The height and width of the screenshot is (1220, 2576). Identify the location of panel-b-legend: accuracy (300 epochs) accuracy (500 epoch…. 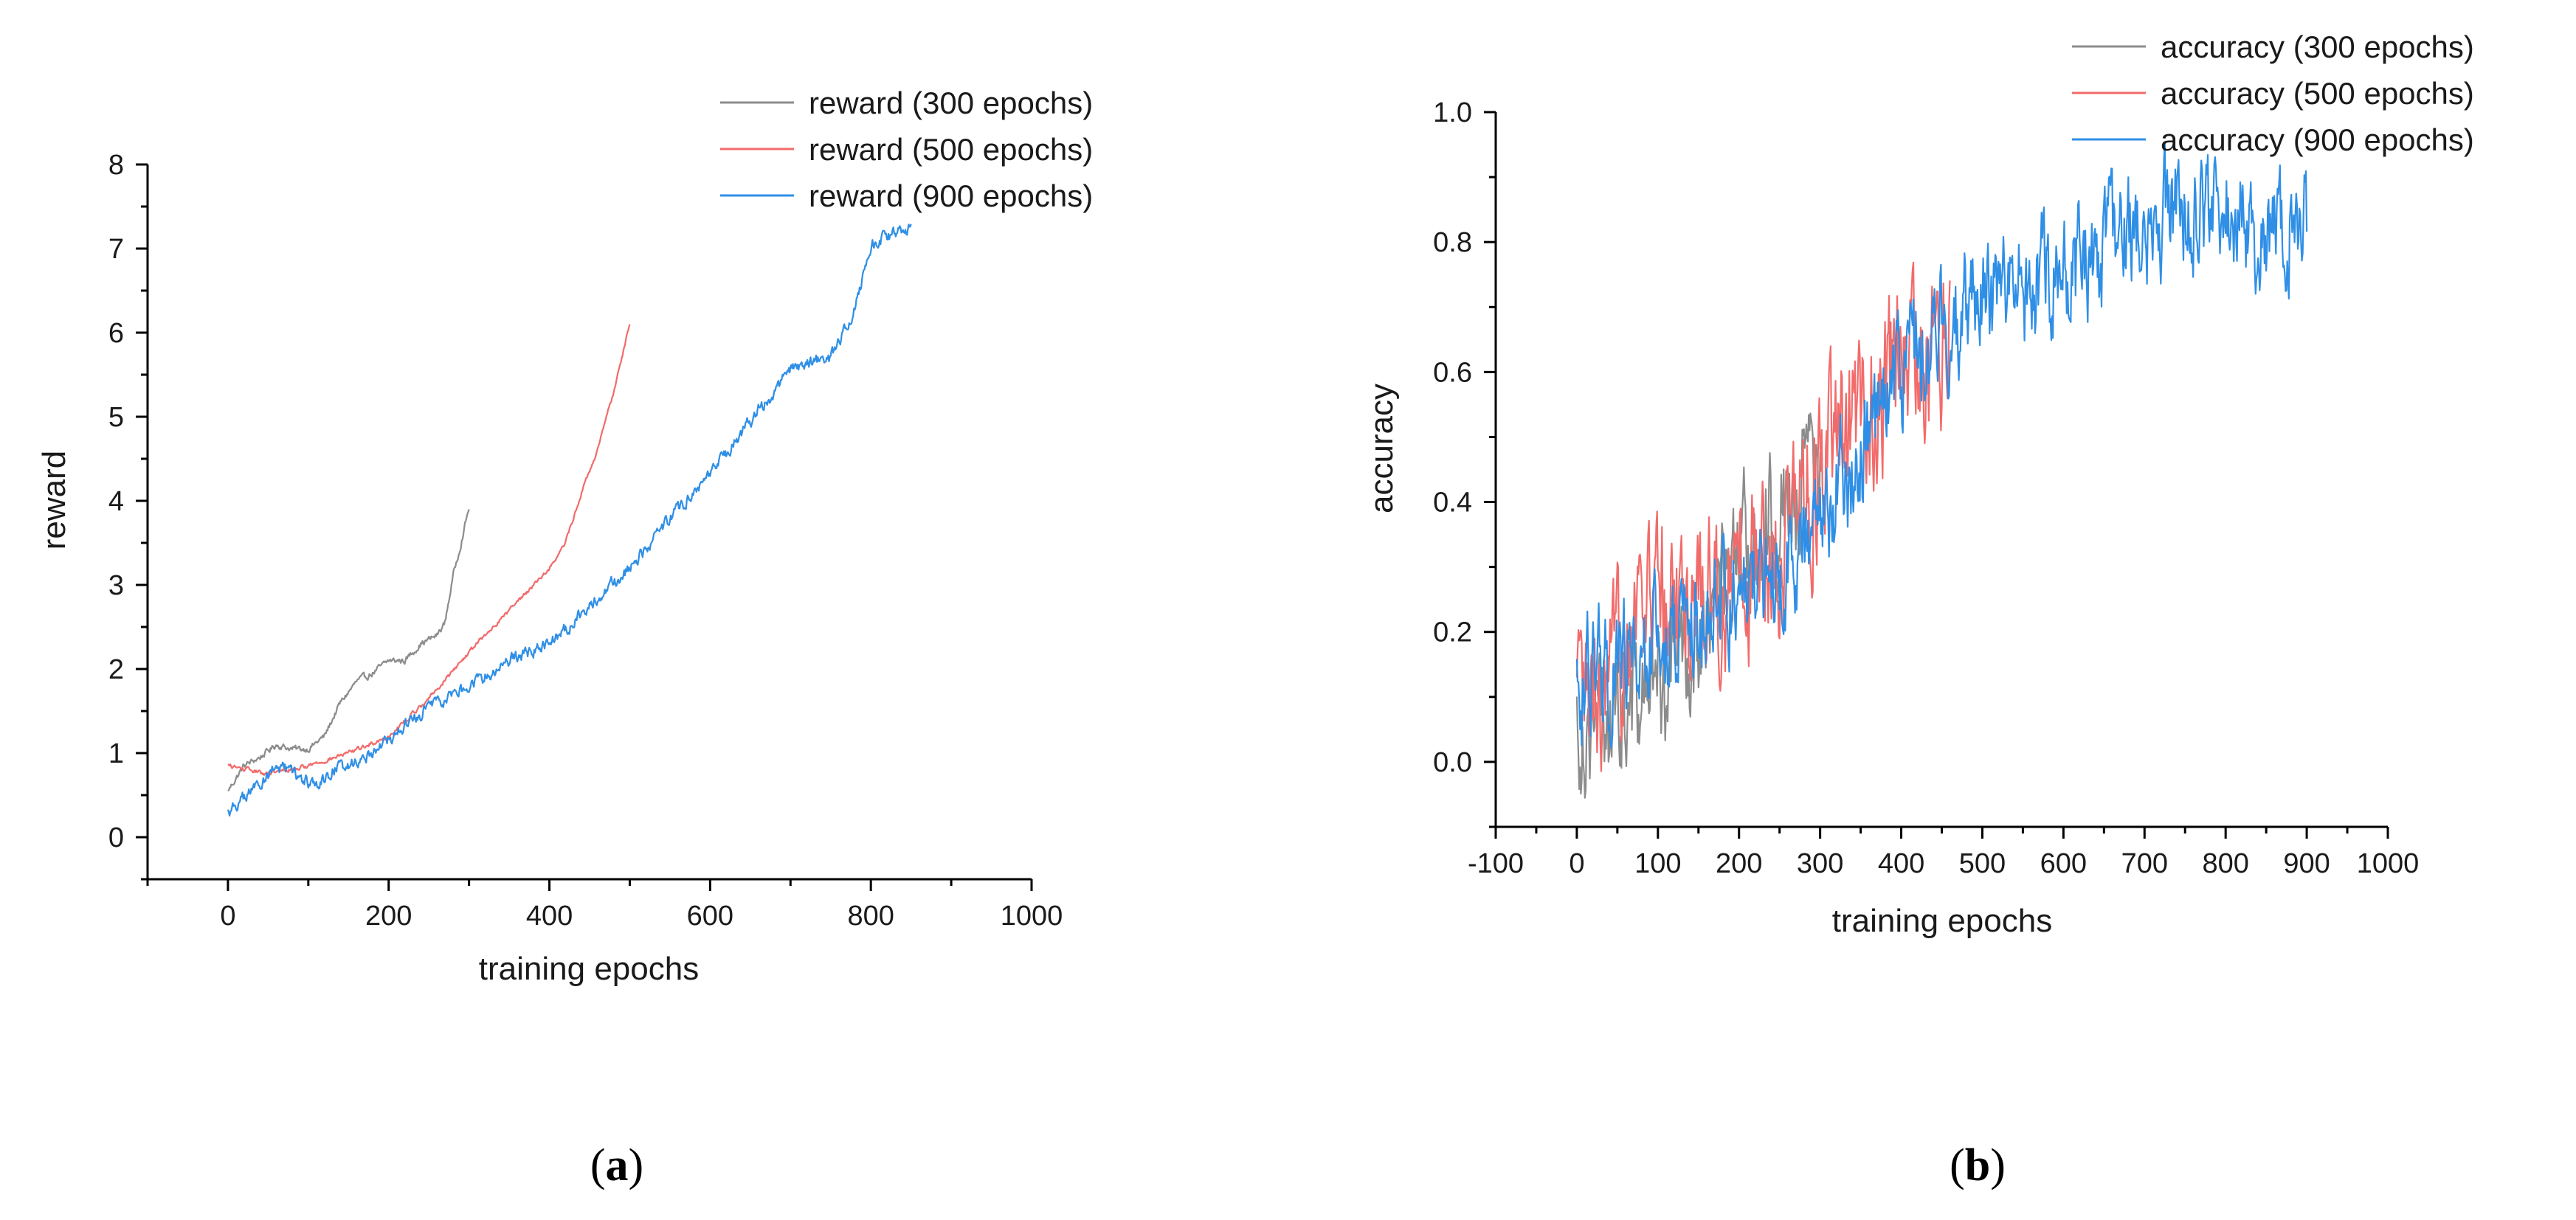
(2273, 93).